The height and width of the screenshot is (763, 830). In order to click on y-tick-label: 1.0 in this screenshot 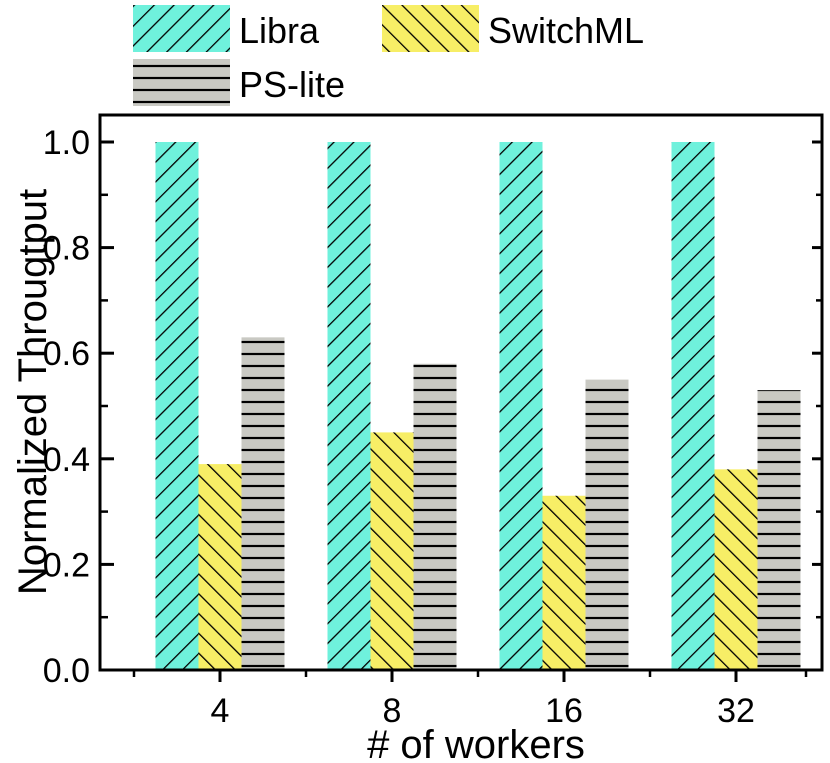, I will do `click(66, 143)`.